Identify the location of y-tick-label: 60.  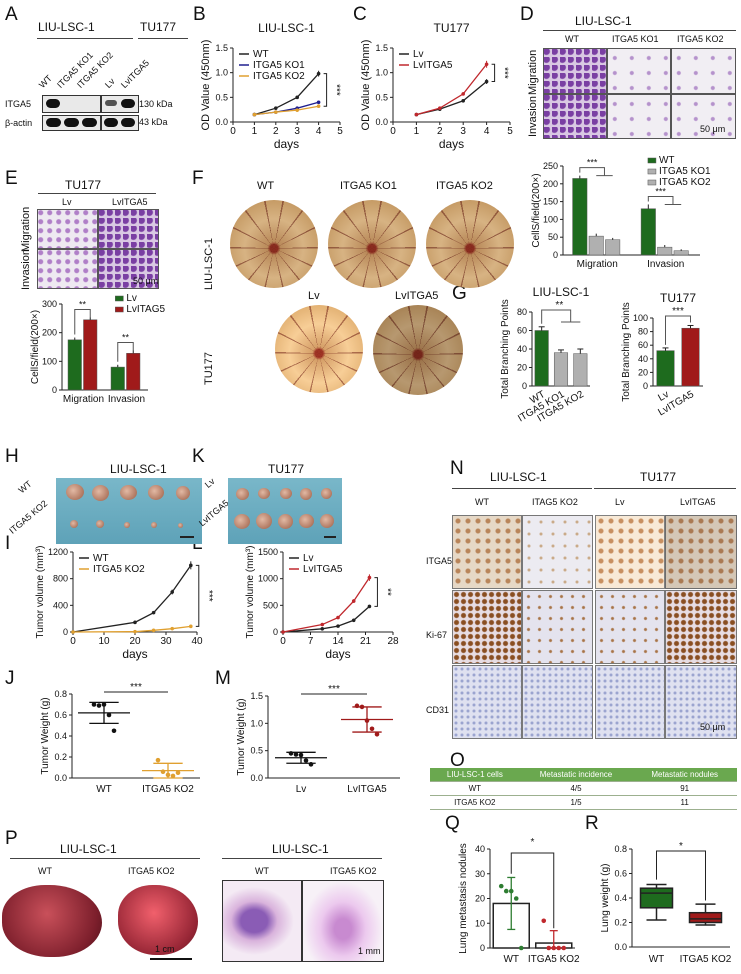
(643, 345).